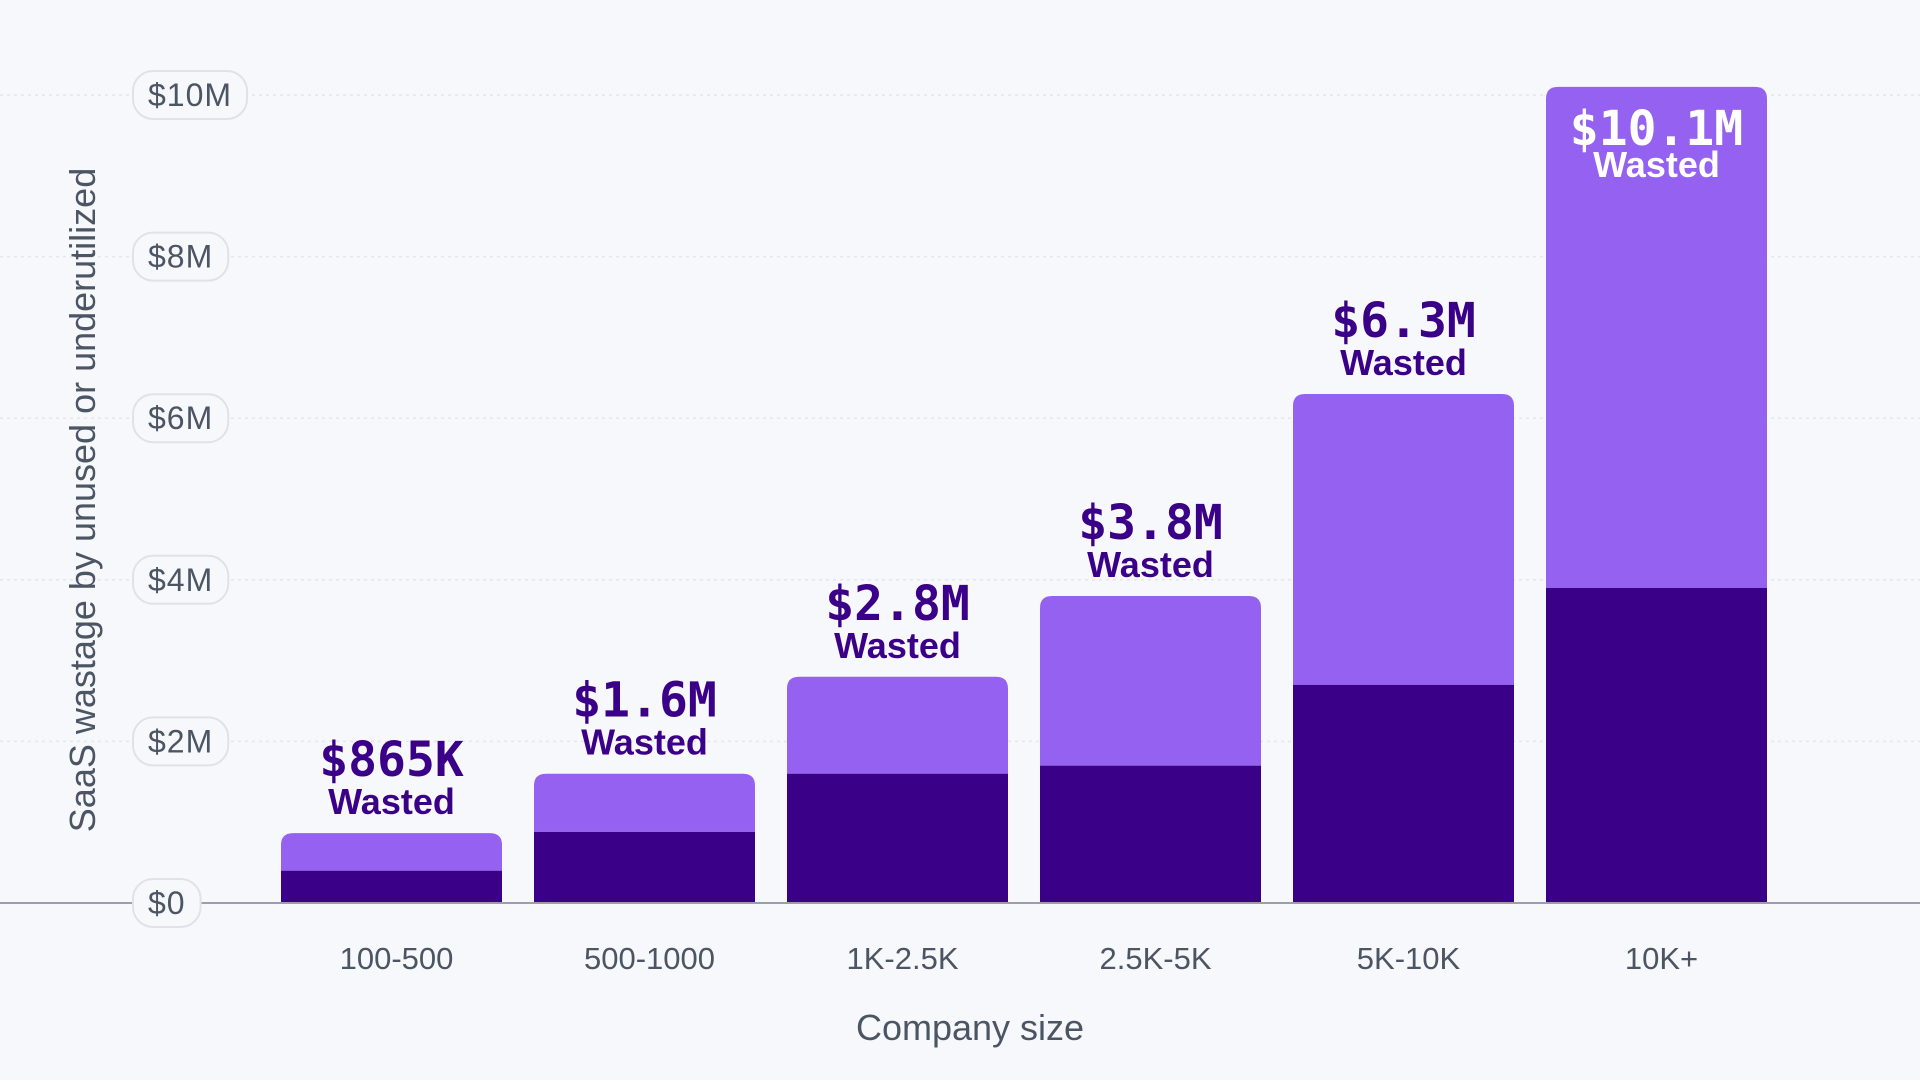  Describe the element at coordinates (1019, 958) in the screenshot. I see `x-axis-ticks: 100-500 500-1000 1K-2.5K 2.5K-5K 5K-10K 10K+` at that location.